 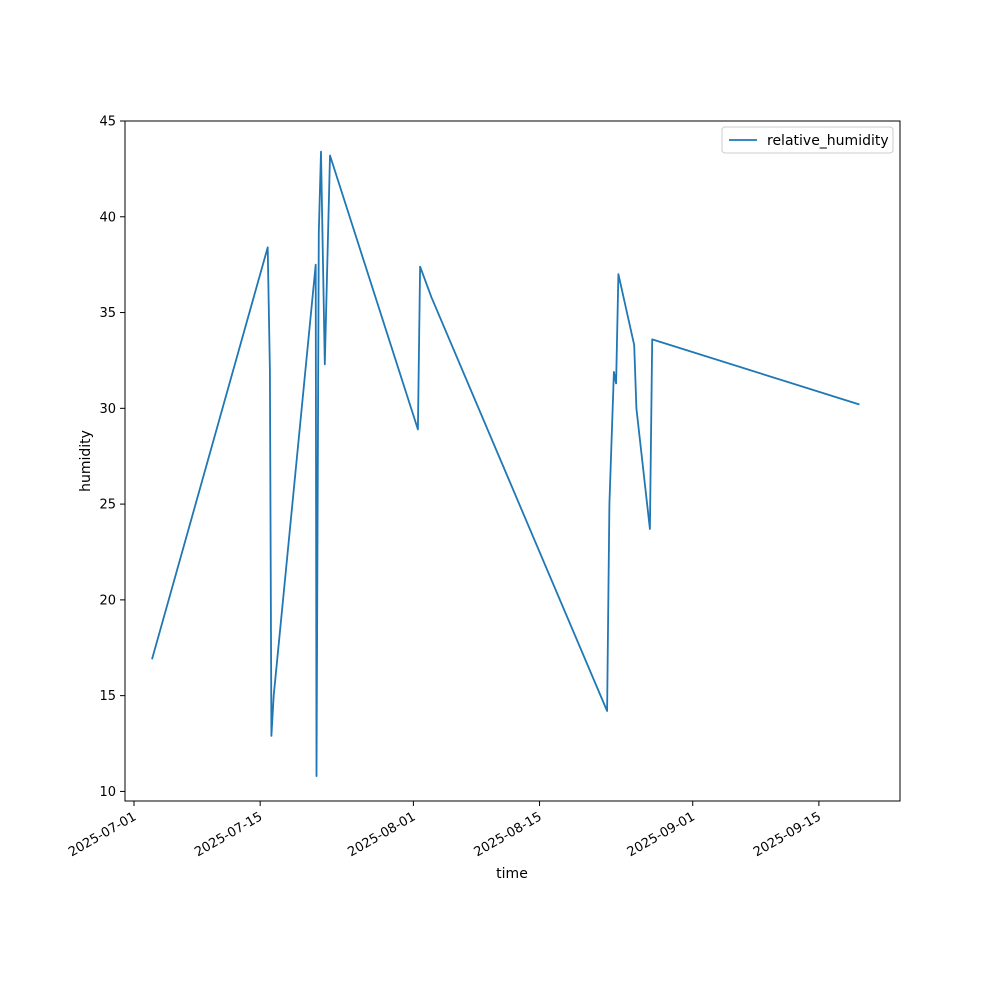 What do you see at coordinates (828, 141) in the screenshot?
I see `legend-label-relative-humidity: relative_humidity` at bounding box center [828, 141].